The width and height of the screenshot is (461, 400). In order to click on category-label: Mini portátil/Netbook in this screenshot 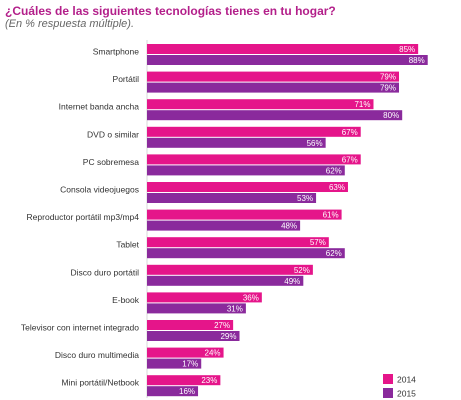, I will do `click(101, 383)`.